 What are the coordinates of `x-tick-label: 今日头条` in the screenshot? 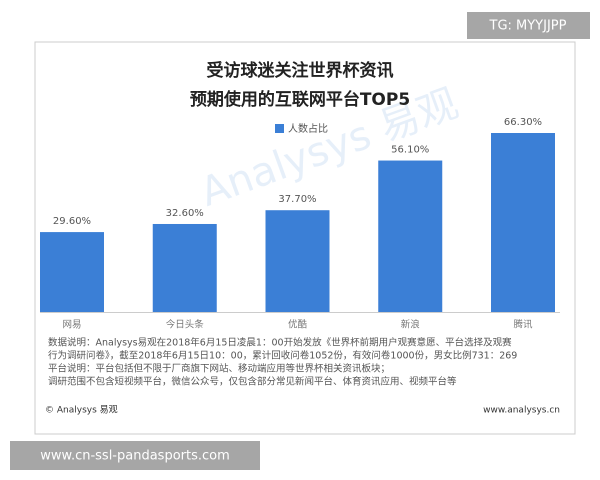 It's located at (185, 325).